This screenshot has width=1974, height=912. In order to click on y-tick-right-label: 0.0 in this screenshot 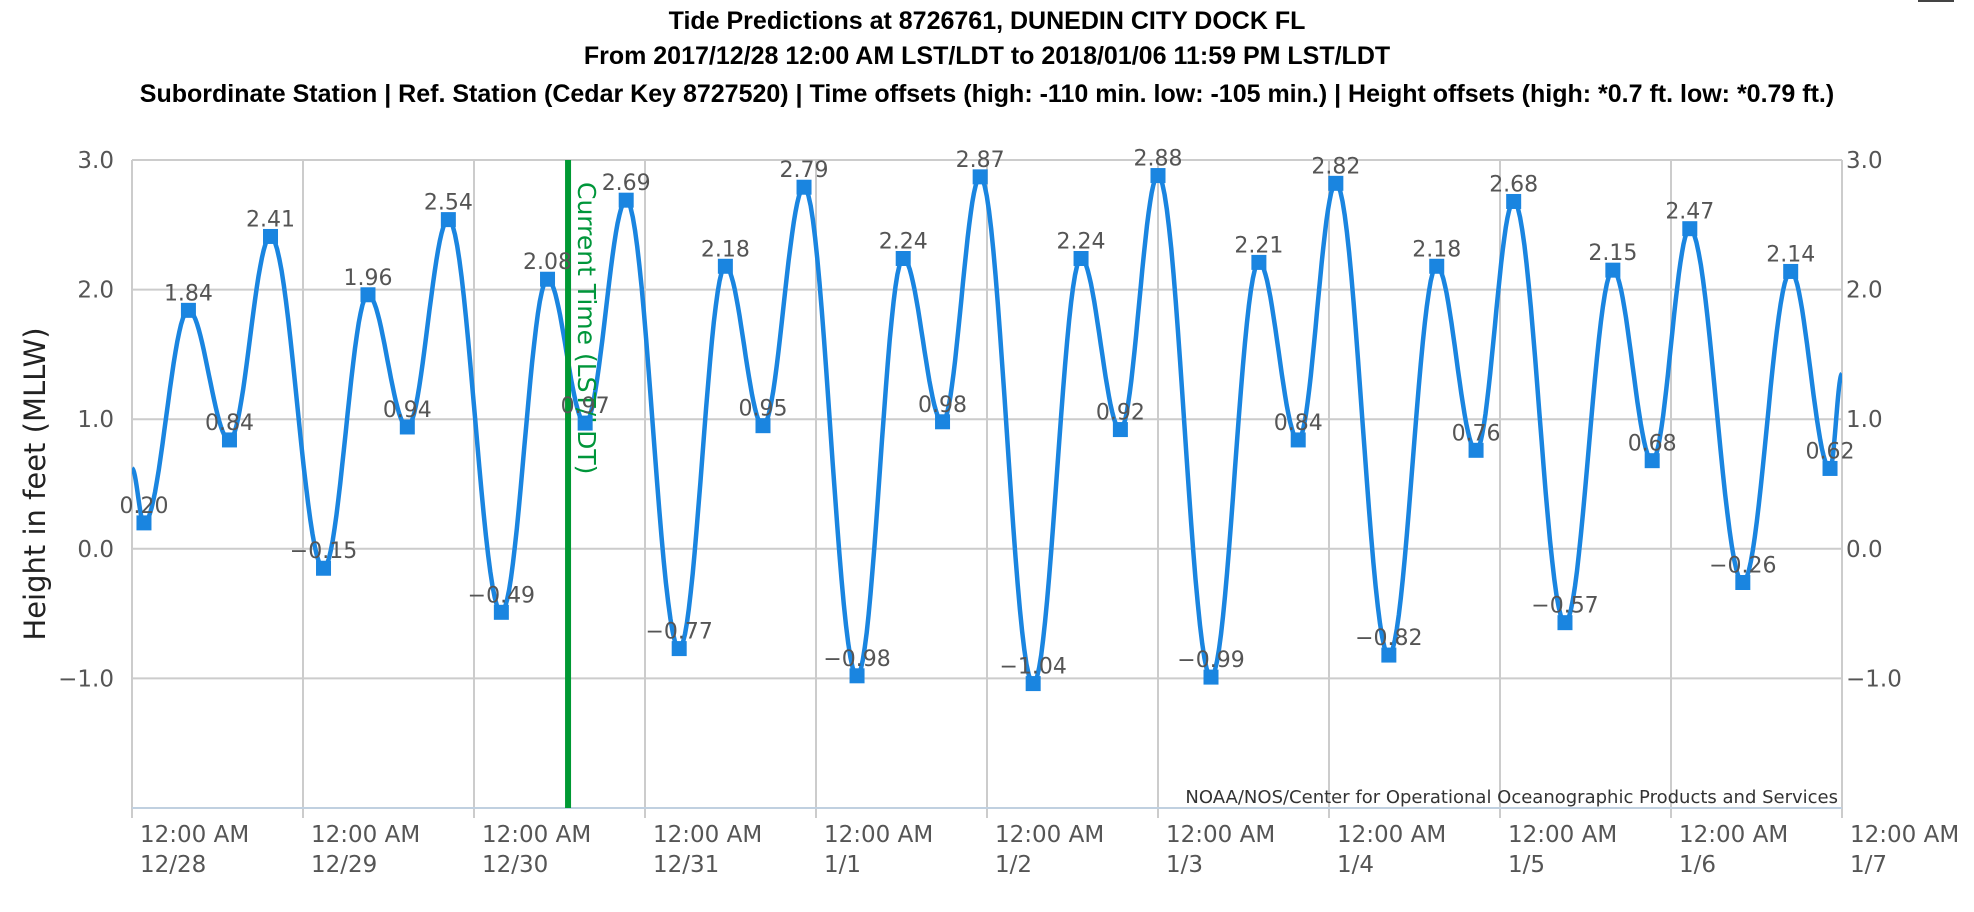, I will do `click(1864, 550)`.